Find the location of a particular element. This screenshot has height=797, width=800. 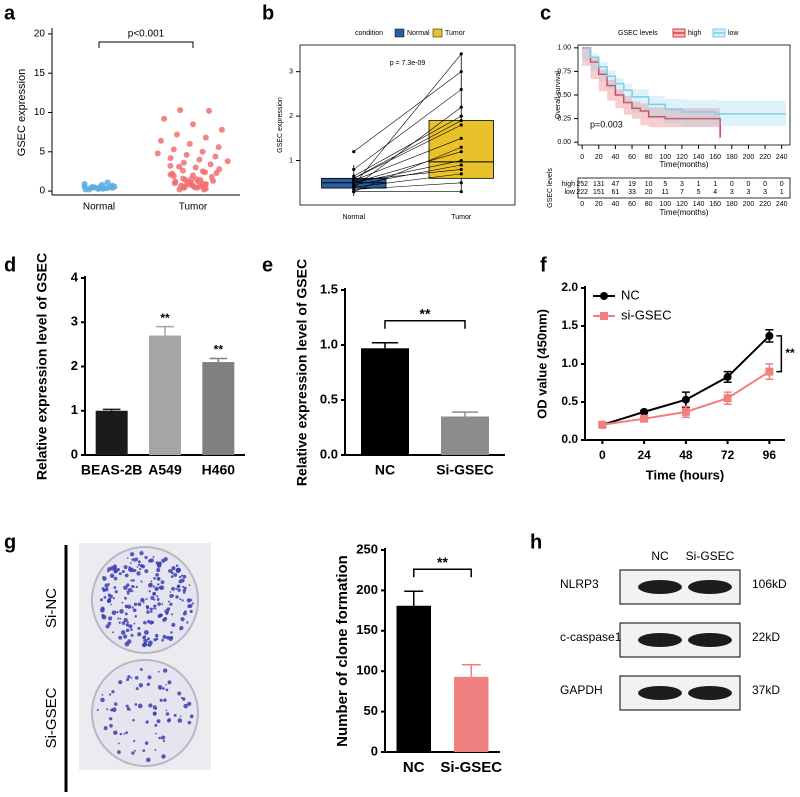

x-tick-label: BEAS-2B is located at coordinates (111, 470).